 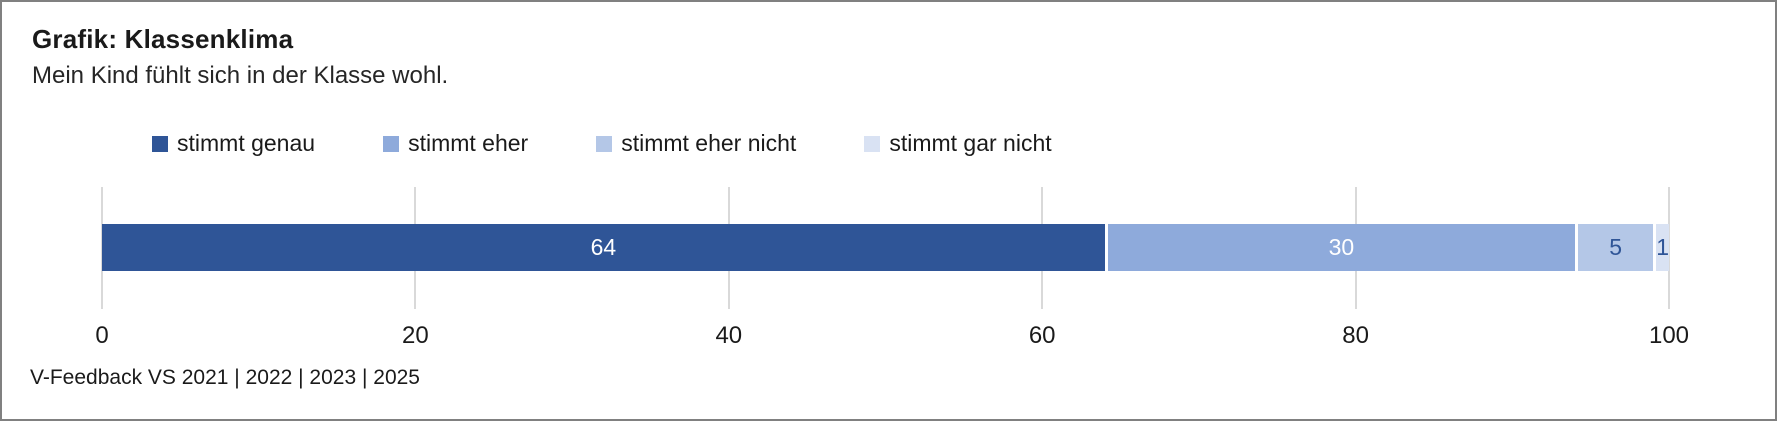 I want to click on legend-item-stimmt-gar-nicht: stimmt gar nicht, so click(x=958, y=143).